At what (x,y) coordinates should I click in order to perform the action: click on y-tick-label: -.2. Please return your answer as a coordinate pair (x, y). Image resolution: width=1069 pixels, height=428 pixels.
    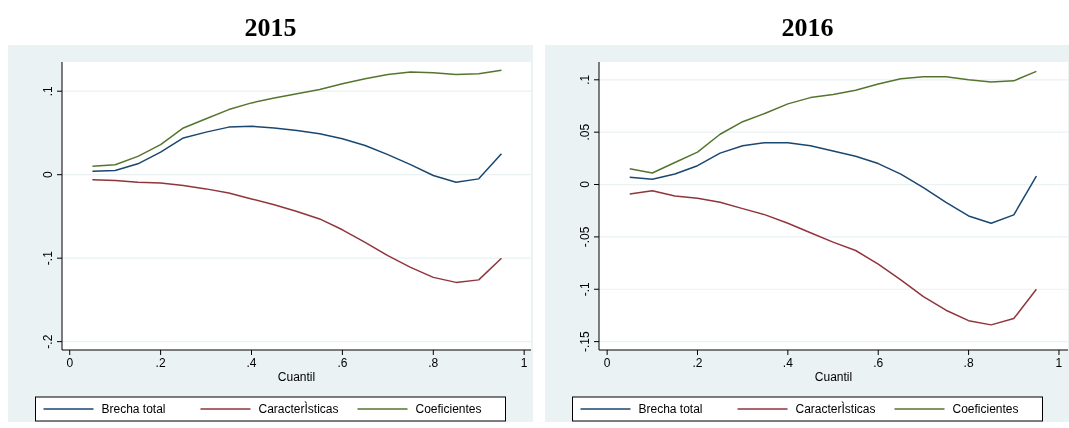
    Looking at the image, I should click on (48, 341).